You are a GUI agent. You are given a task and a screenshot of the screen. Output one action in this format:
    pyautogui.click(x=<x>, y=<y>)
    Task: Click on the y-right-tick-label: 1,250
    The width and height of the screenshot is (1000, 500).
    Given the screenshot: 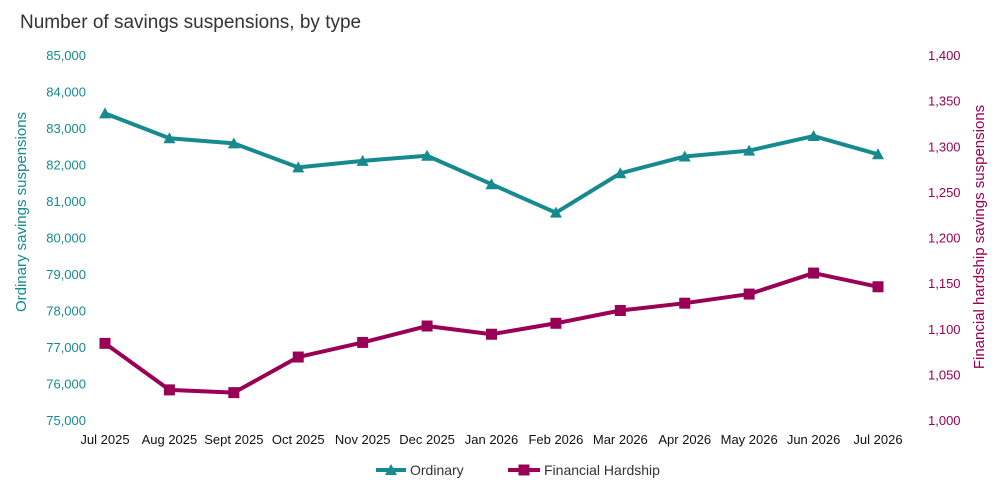 What is the action you would take?
    pyautogui.click(x=944, y=192)
    